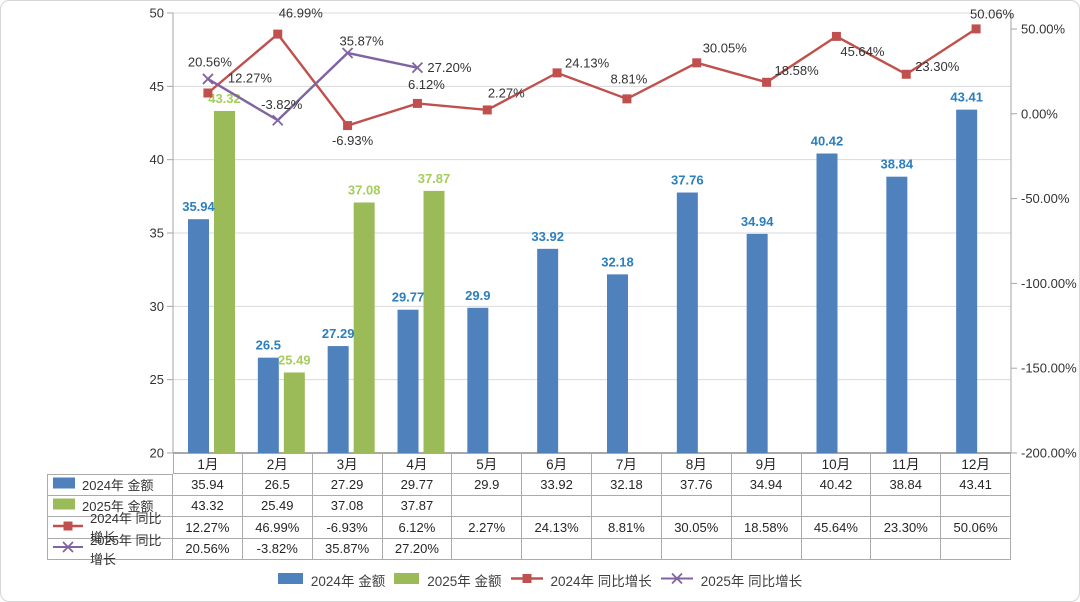 The height and width of the screenshot is (602, 1080). What do you see at coordinates (126, 528) in the screenshot?
I see `table-row-label-text: 2024年 同比增长` at bounding box center [126, 528].